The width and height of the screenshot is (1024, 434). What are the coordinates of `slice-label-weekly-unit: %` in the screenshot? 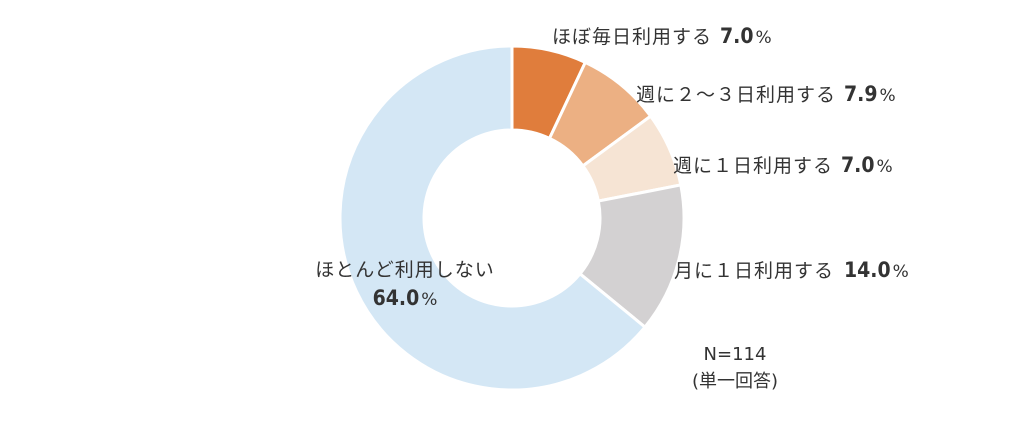 It's located at (884, 167).